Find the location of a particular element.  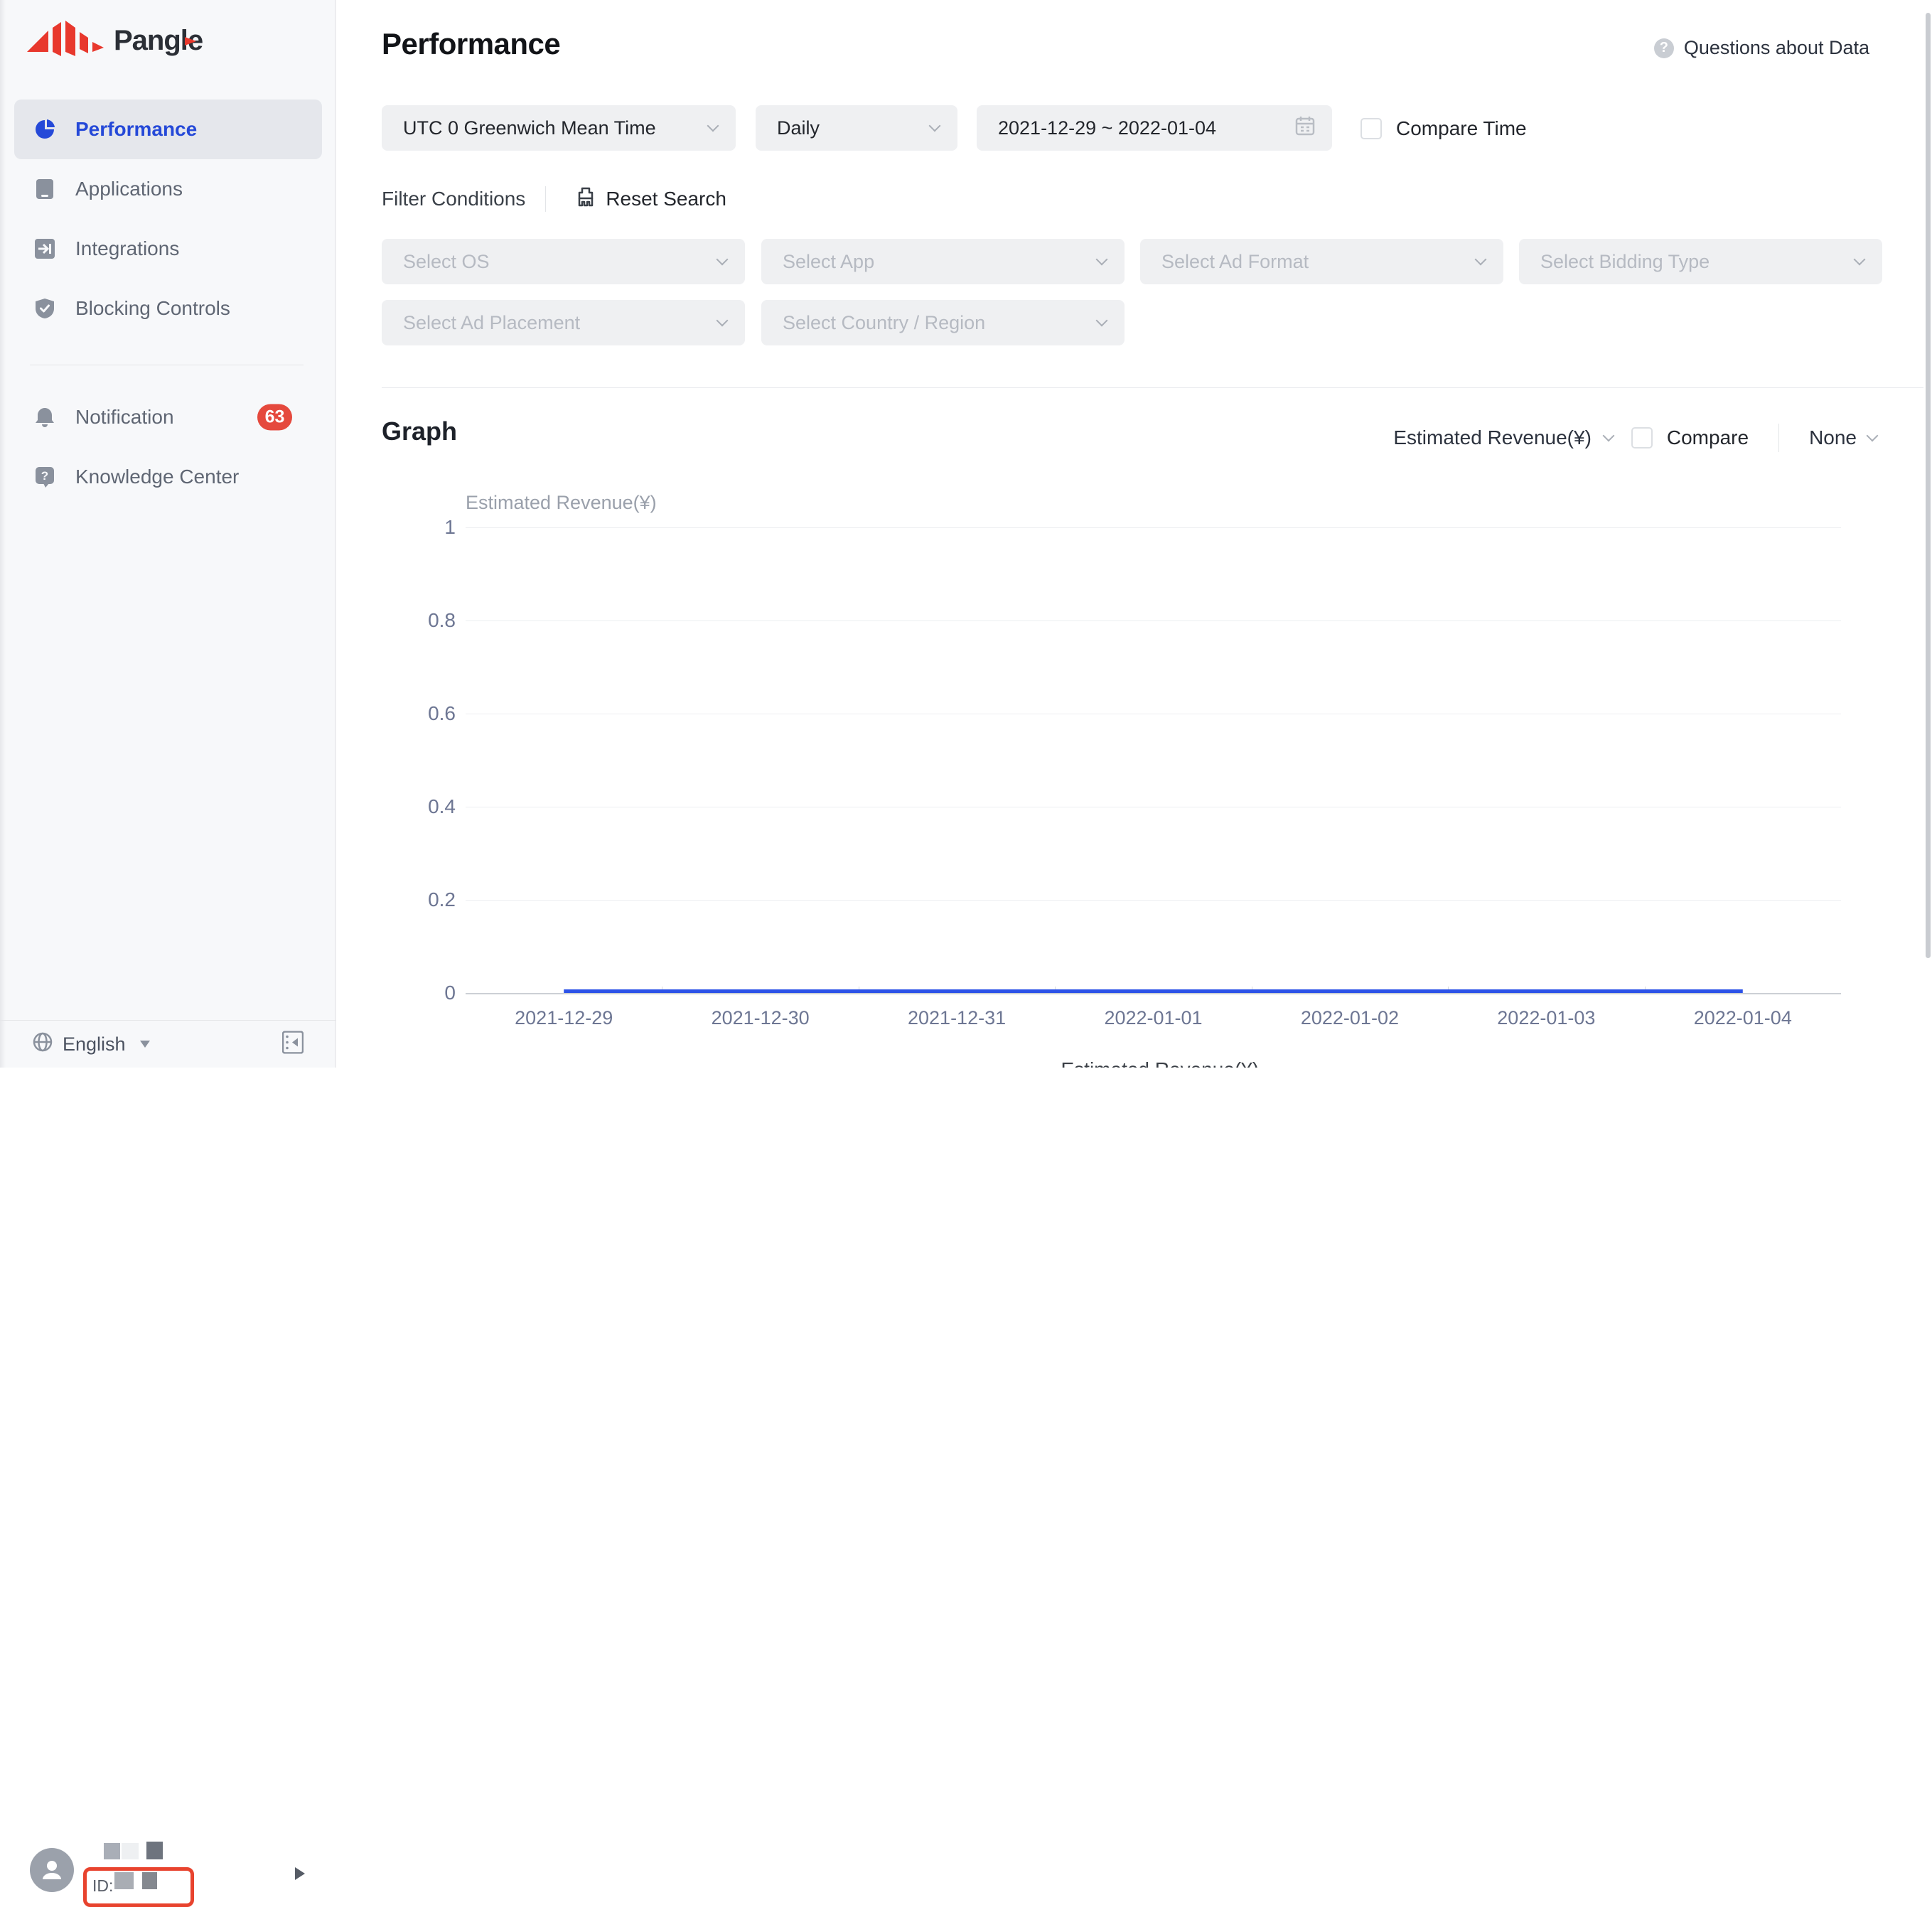

dimension-select: None is located at coordinates (1844, 438).